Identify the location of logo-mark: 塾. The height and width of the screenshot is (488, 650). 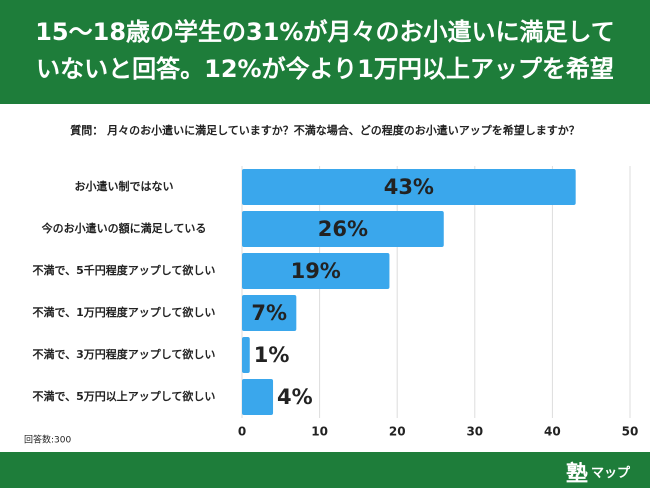
(577, 474).